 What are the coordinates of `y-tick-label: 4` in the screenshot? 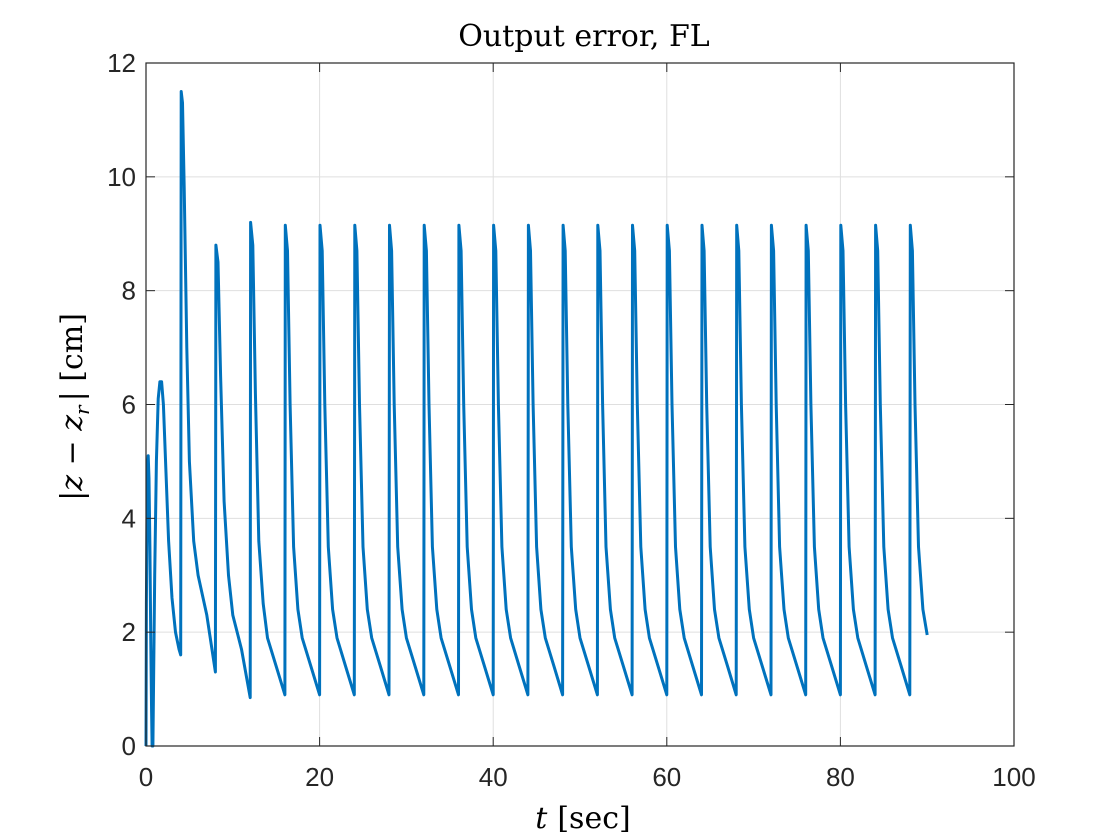 It's located at (129, 518).